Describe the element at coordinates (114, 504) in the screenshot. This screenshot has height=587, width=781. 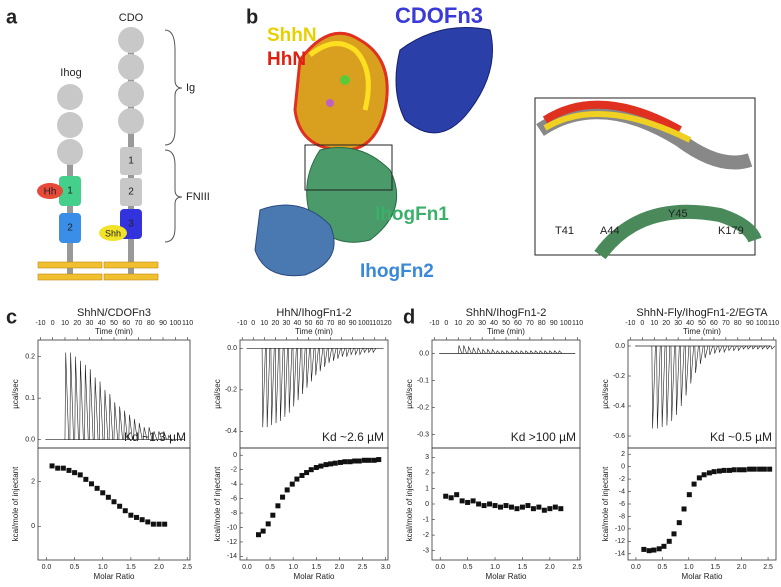
I see `plot-frame` at that location.